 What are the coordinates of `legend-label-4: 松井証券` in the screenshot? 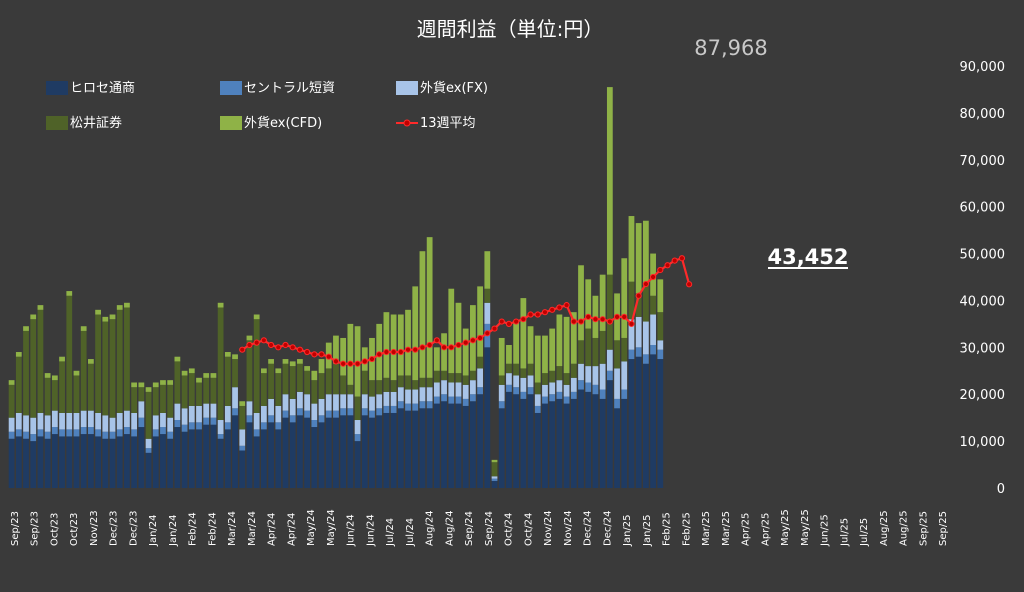 It's located at (96, 123).